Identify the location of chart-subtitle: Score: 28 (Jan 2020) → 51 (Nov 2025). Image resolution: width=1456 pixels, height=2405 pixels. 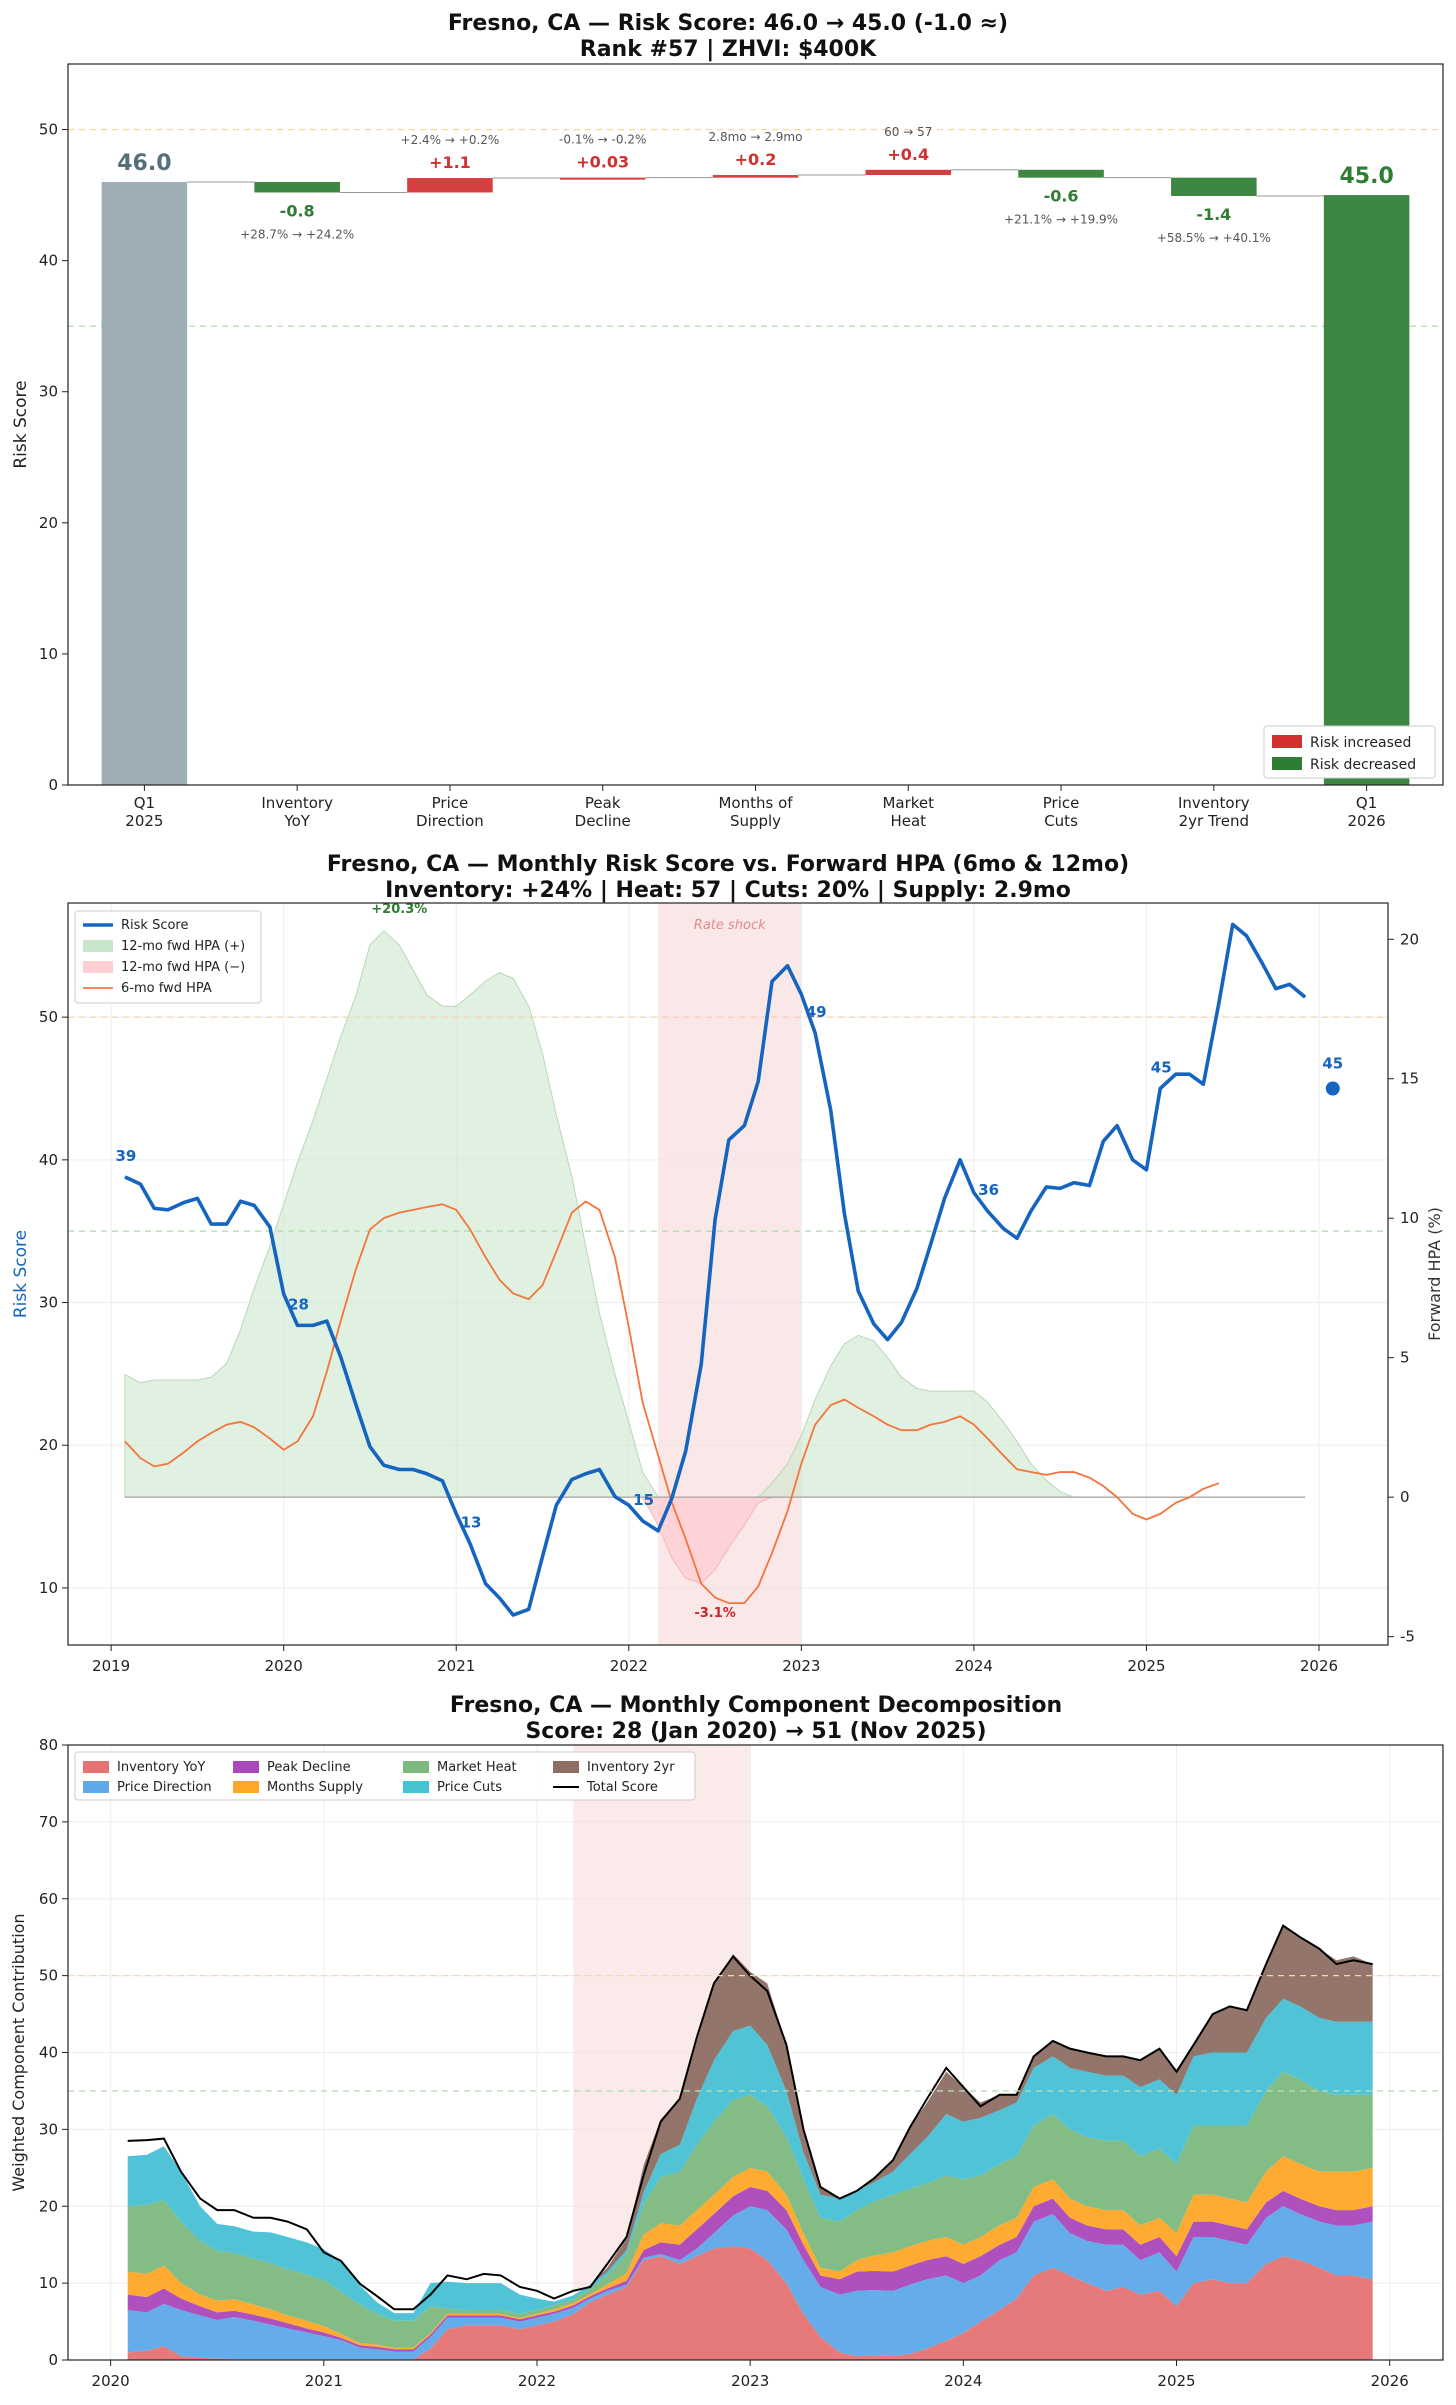
(755, 1731).